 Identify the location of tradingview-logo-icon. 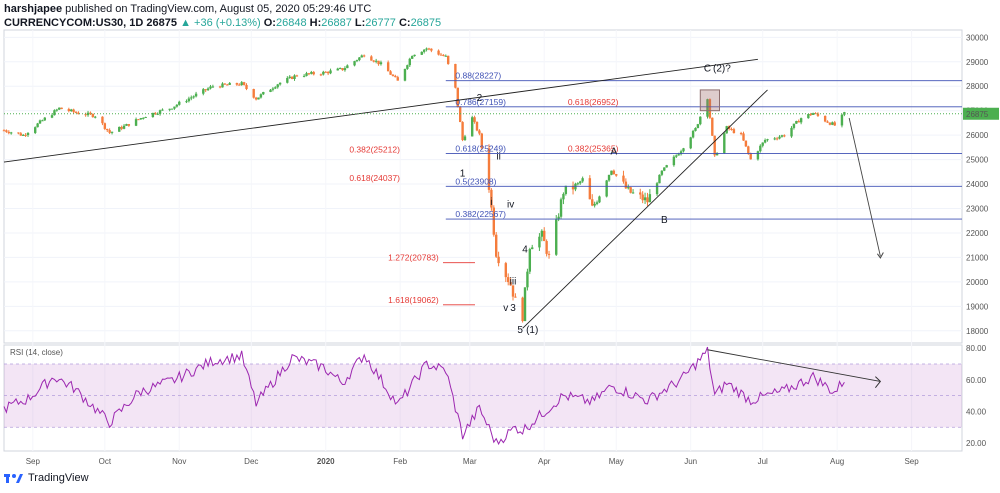
(13, 478).